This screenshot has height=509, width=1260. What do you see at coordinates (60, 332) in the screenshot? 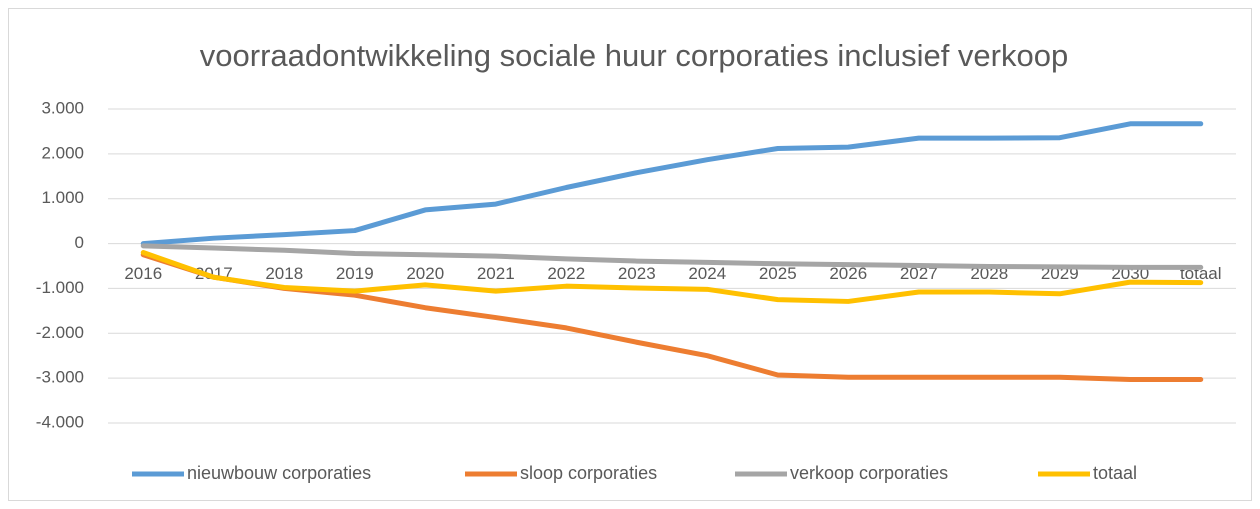
I see `y-tick-label: -2.000` at bounding box center [60, 332].